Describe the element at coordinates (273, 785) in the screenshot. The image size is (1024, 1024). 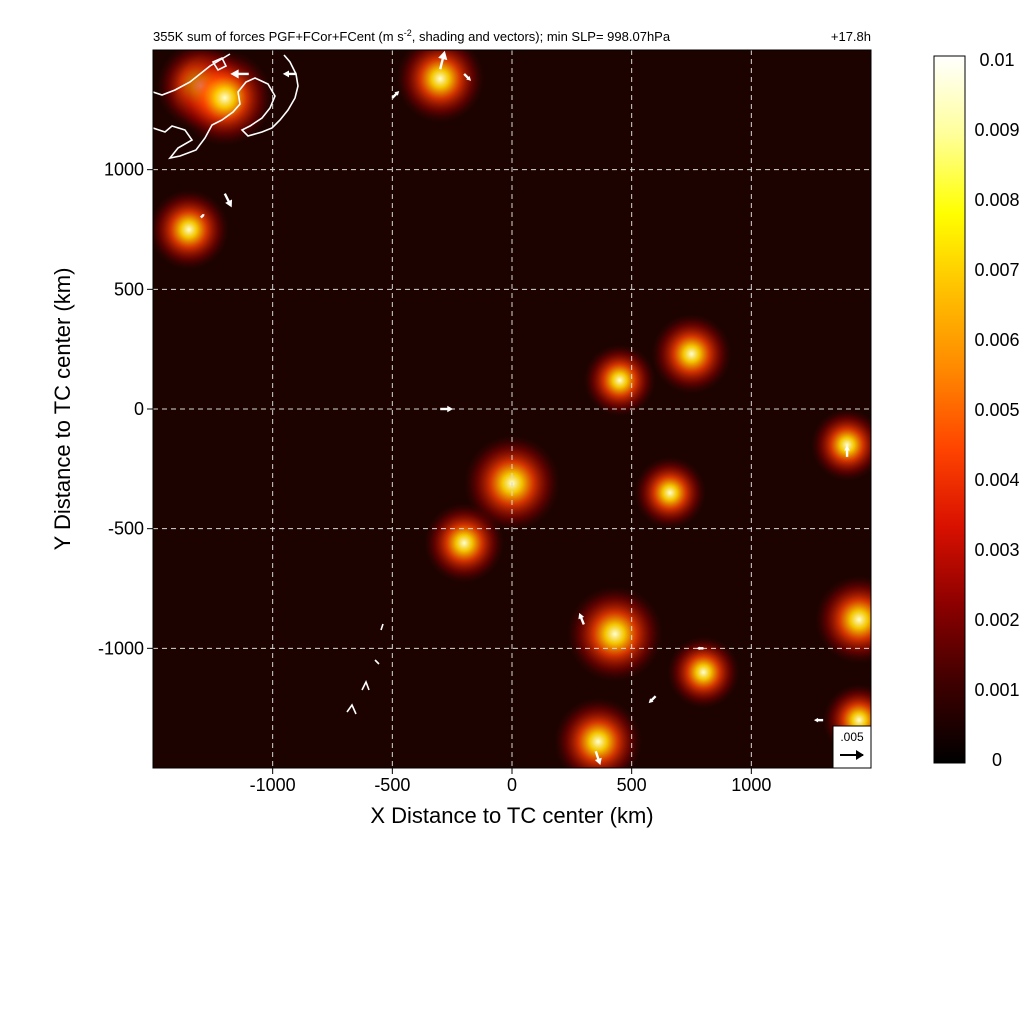
I see `x-tick-label: -1000` at that location.